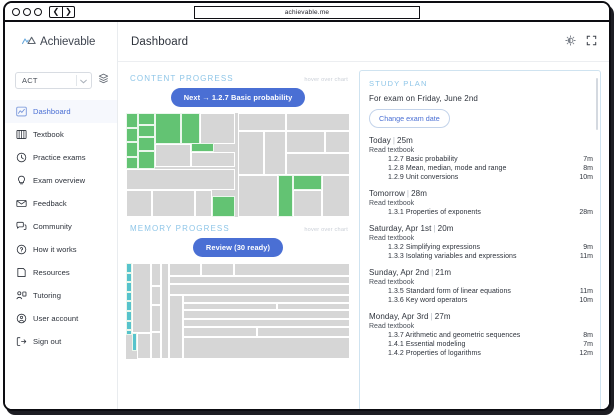  Describe the element at coordinates (68, 11) in the screenshot. I see `forward-icon: ❯` at that location.